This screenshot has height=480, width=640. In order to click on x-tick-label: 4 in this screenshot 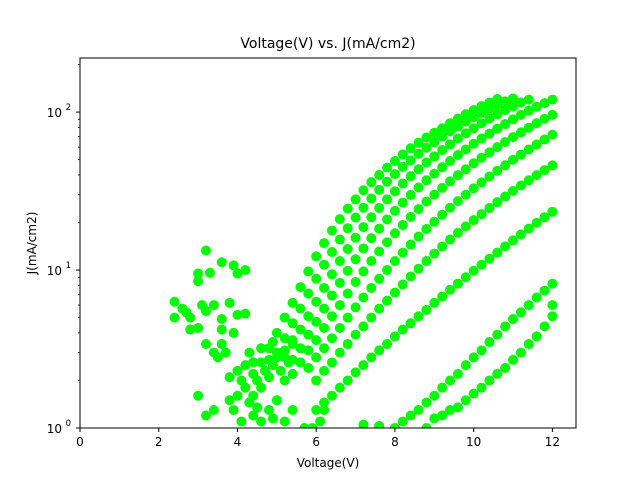, I will do `click(238, 442)`.